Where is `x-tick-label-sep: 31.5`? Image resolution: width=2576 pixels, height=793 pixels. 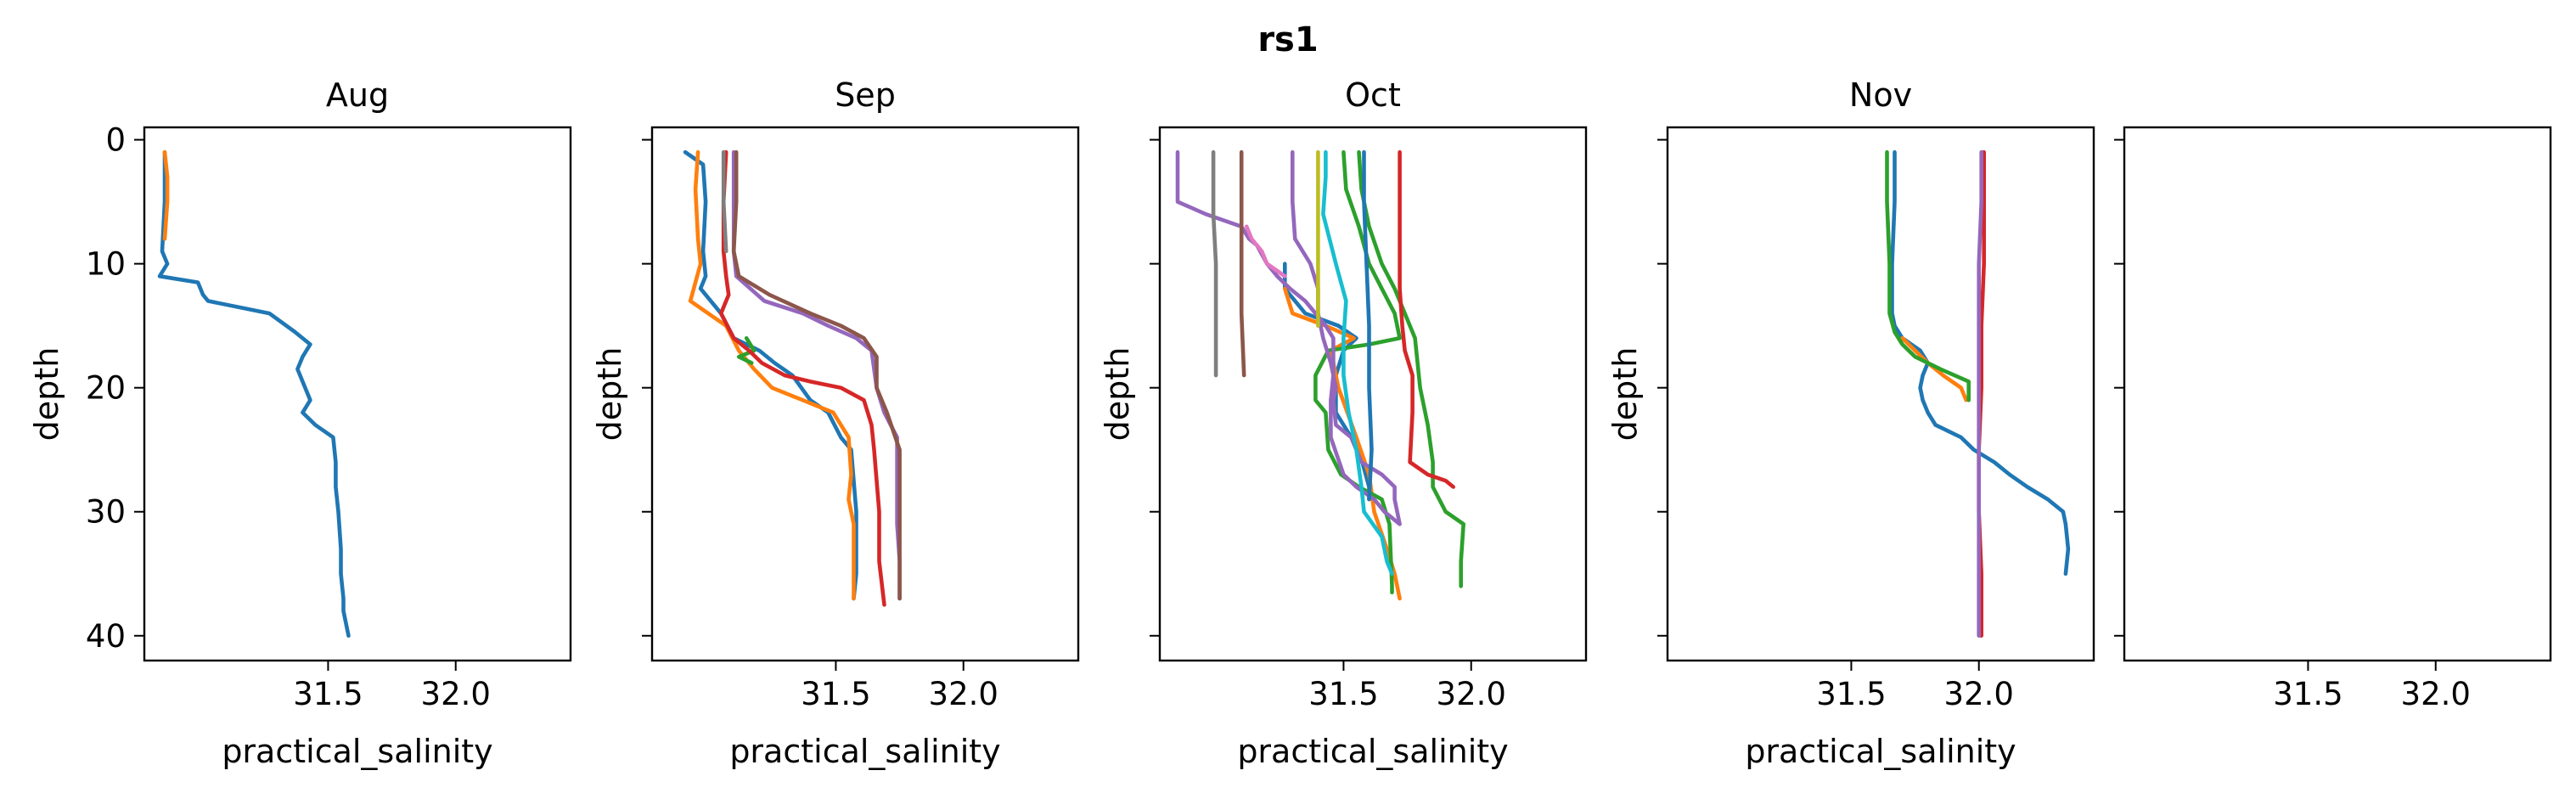
x-tick-label-sep: 31.5 is located at coordinates (835, 694).